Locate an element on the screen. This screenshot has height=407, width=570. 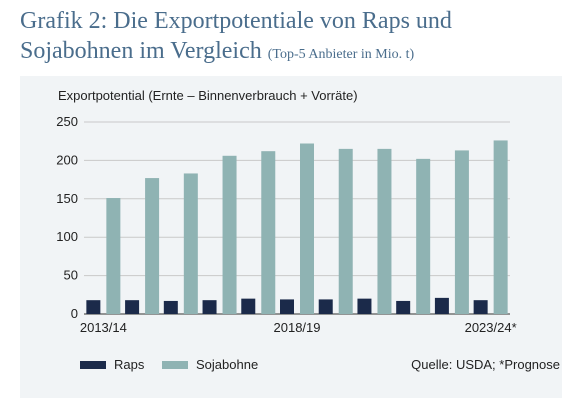
x-tick-label: 2018/19 is located at coordinates (297, 327).